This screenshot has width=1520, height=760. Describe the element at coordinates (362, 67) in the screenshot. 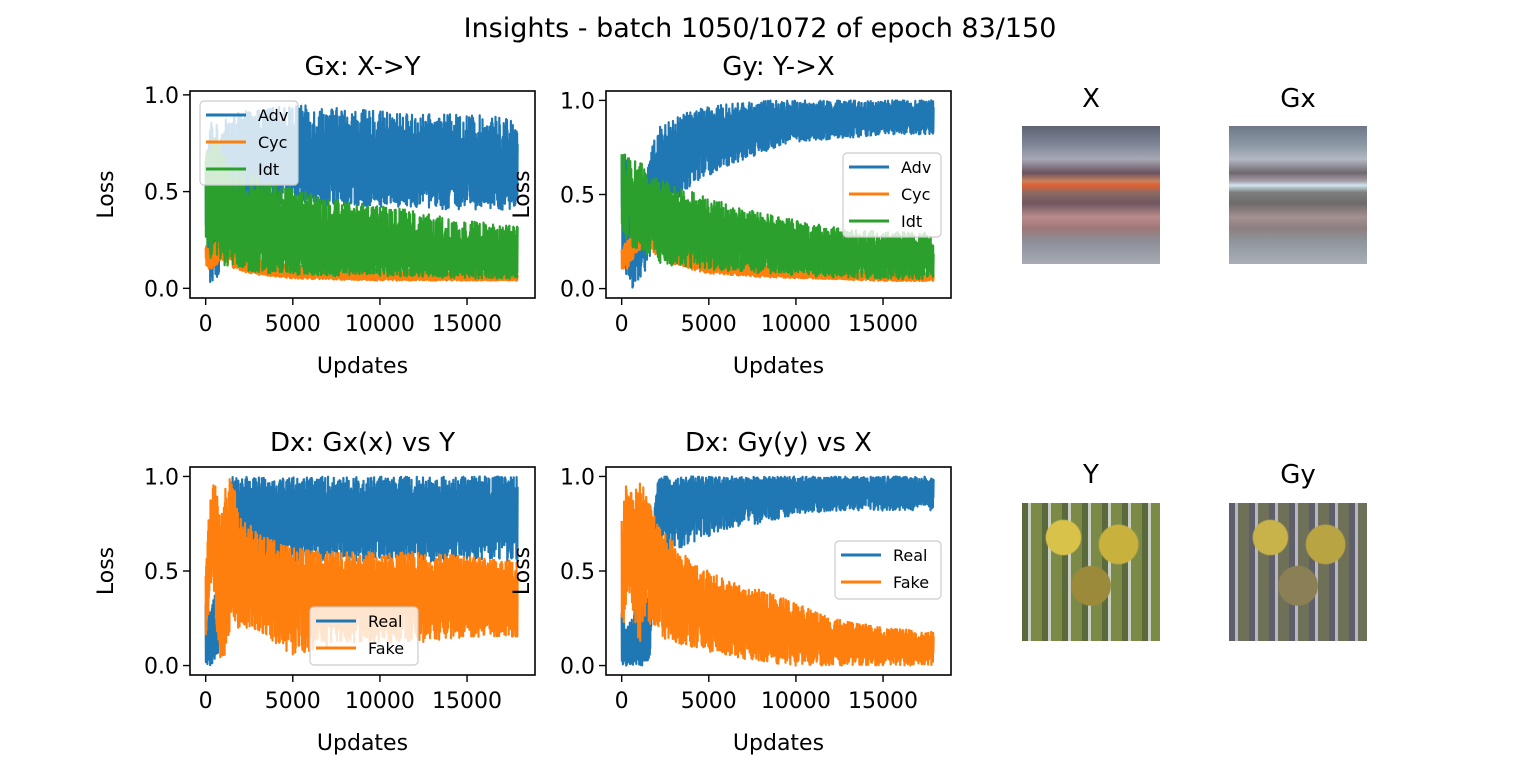

I see `chart-title: Gx: X->Y` at that location.